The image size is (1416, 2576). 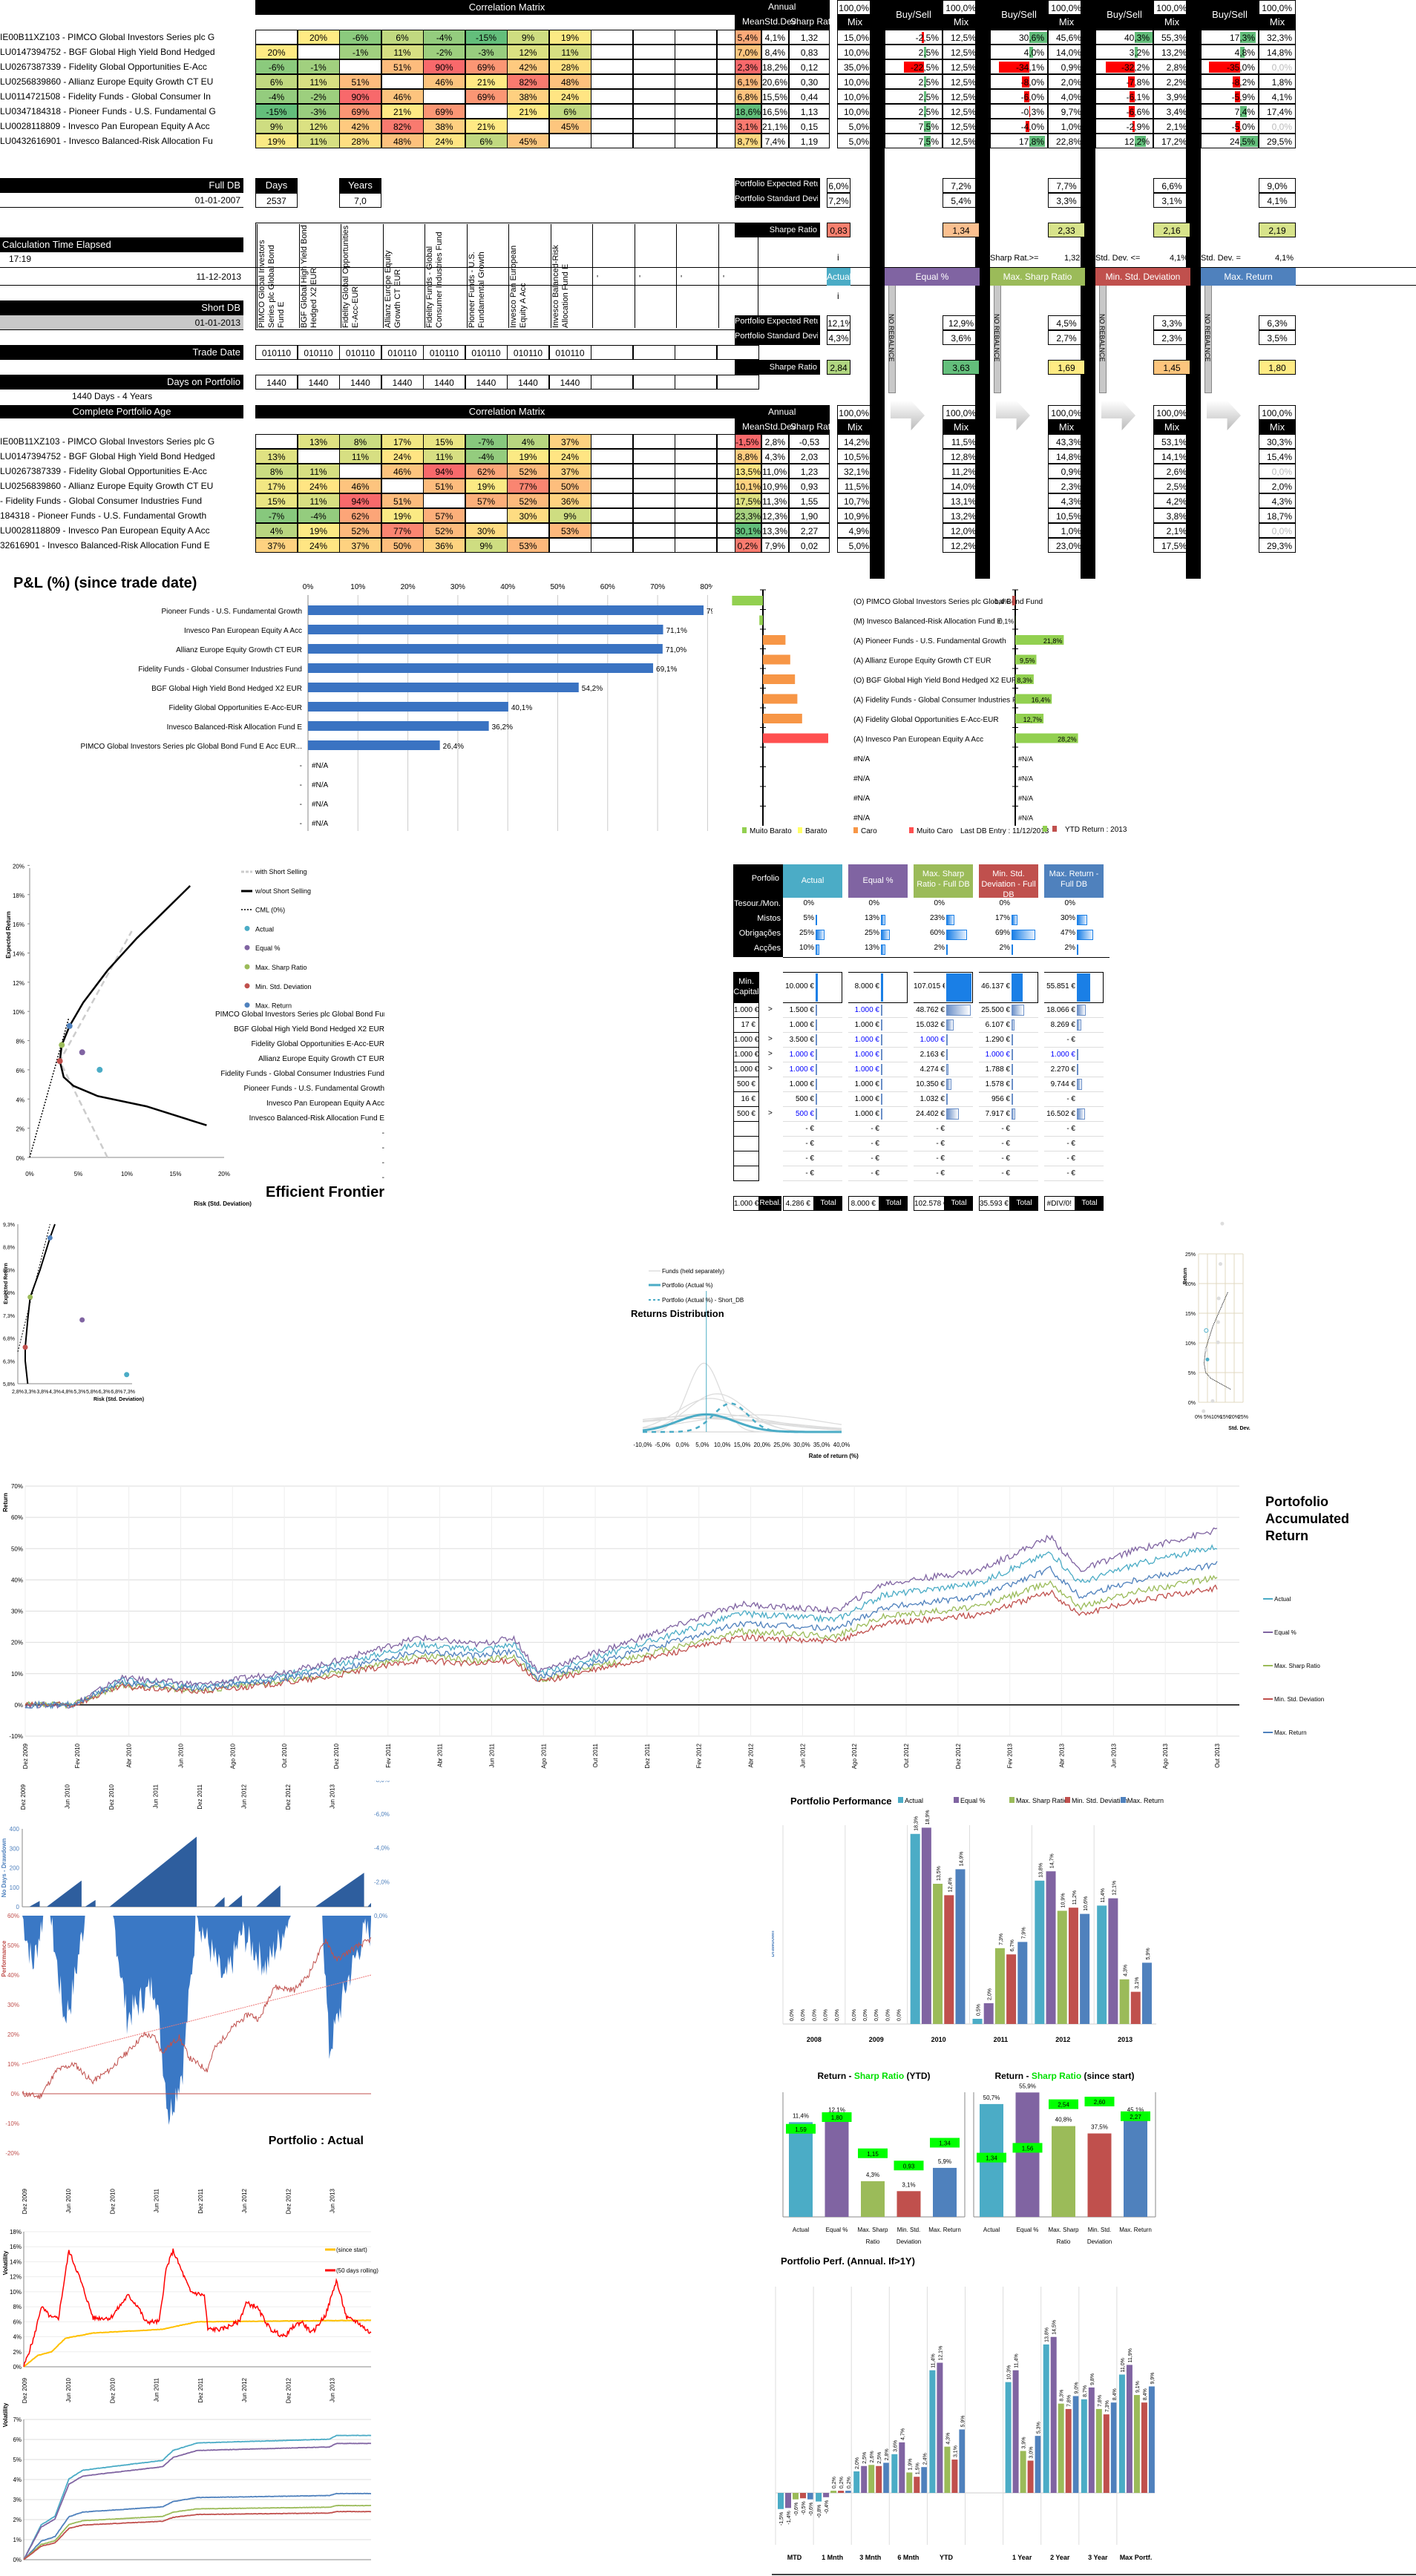 What do you see at coordinates (932, 277) in the screenshot?
I see `strategy-tab-1: Equal %` at bounding box center [932, 277].